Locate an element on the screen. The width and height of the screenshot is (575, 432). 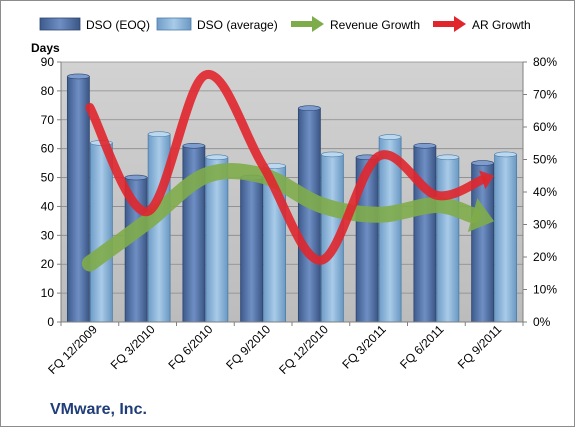
right-tick-label: 70% is located at coordinates (545, 95).